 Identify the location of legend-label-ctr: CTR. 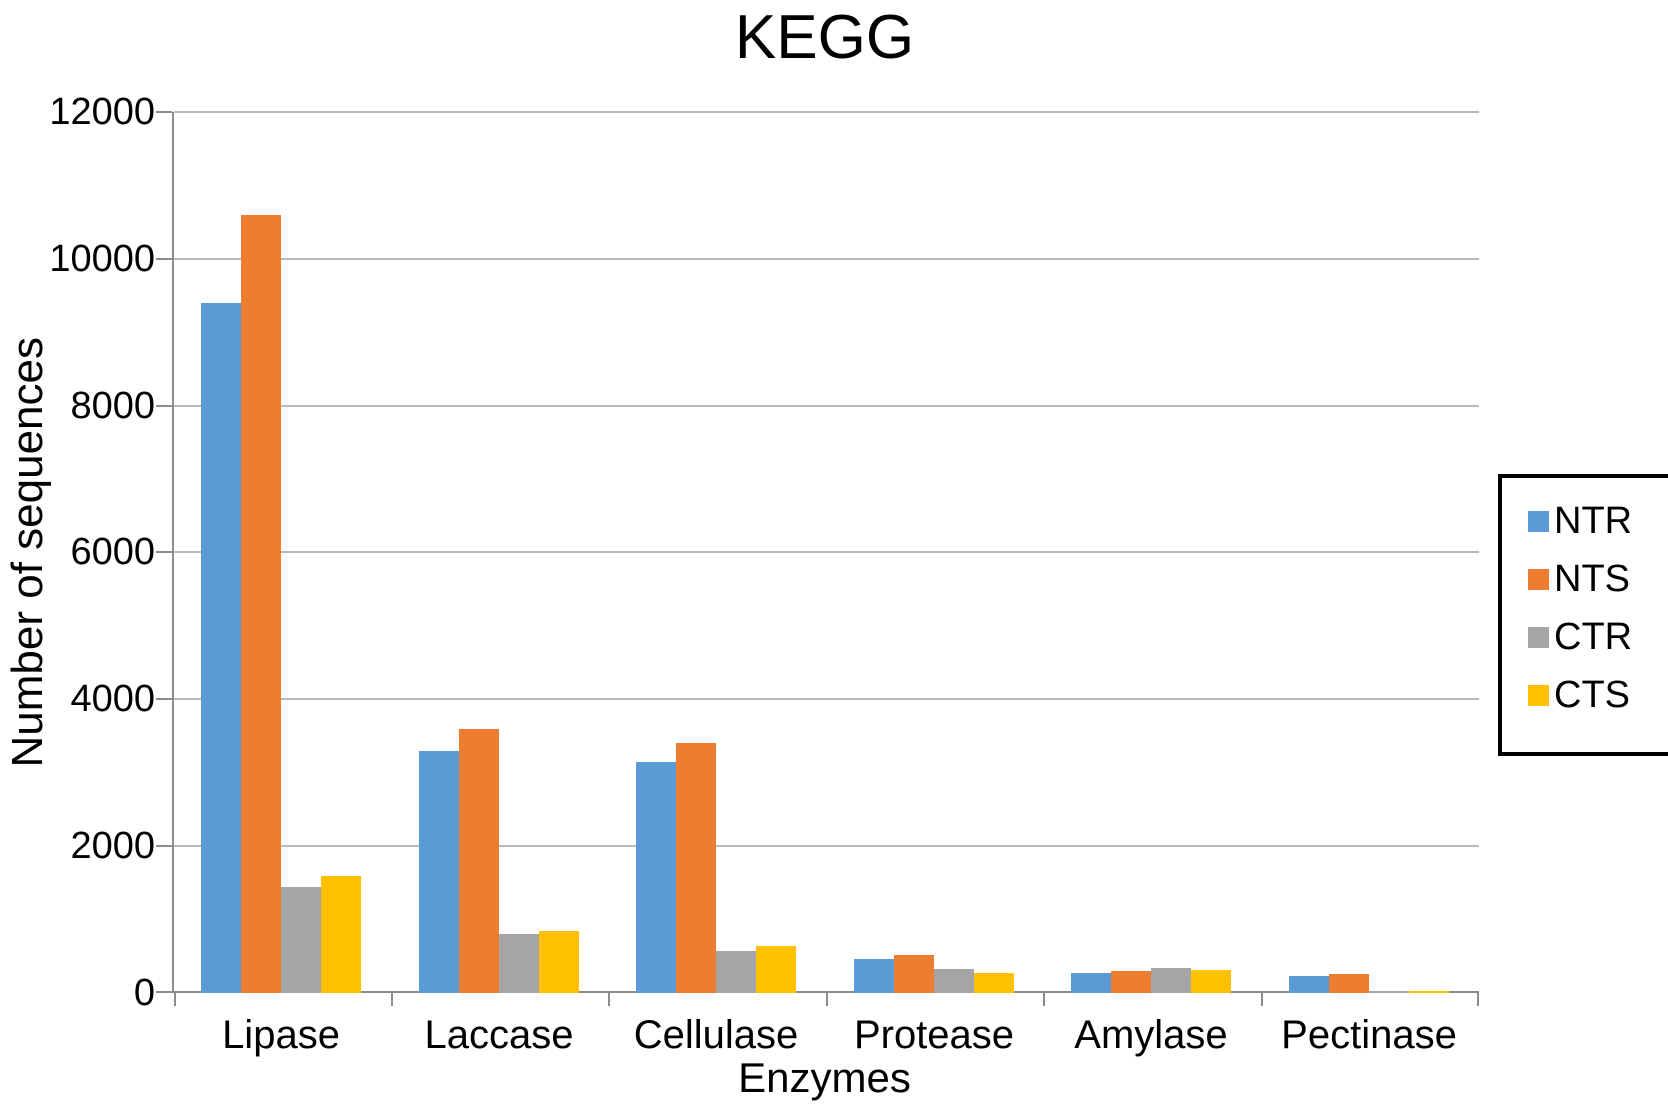
(1593, 636).